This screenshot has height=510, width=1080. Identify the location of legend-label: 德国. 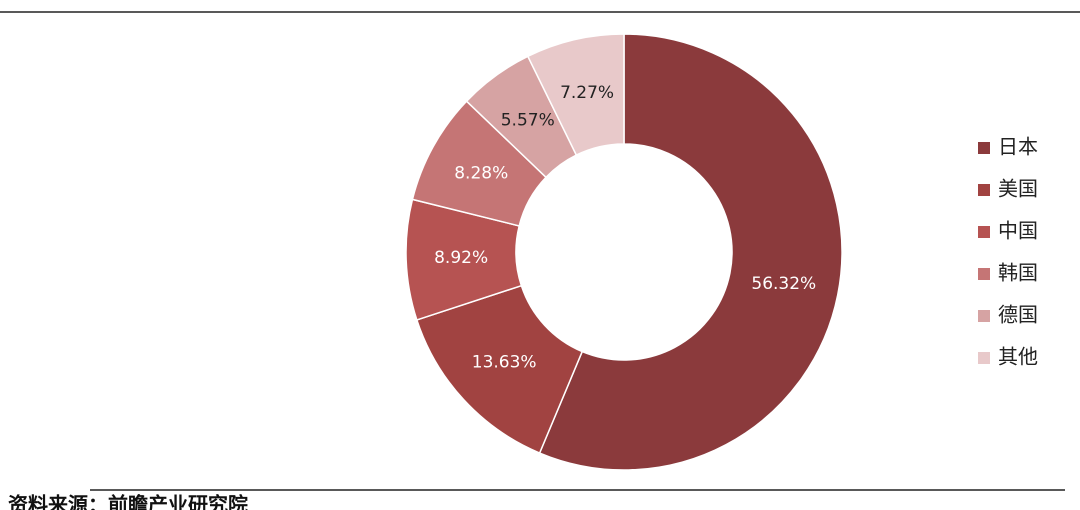
(1018, 315).